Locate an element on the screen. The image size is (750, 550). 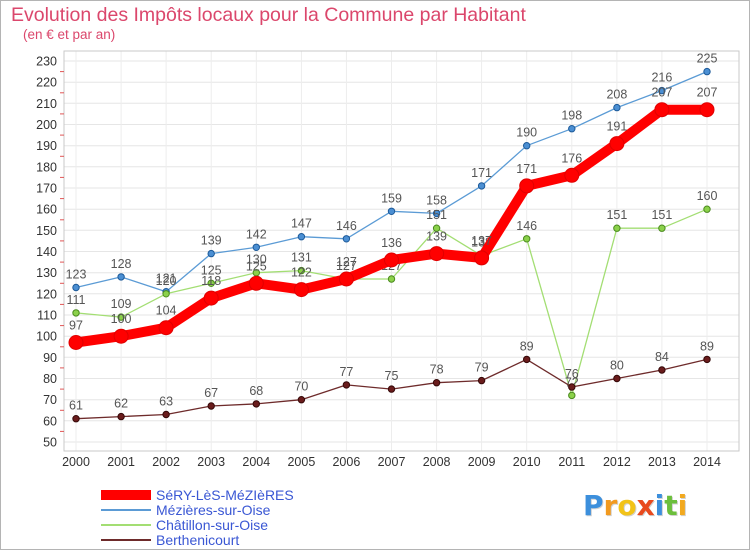
logo-letter: P is located at coordinates (593, 505).